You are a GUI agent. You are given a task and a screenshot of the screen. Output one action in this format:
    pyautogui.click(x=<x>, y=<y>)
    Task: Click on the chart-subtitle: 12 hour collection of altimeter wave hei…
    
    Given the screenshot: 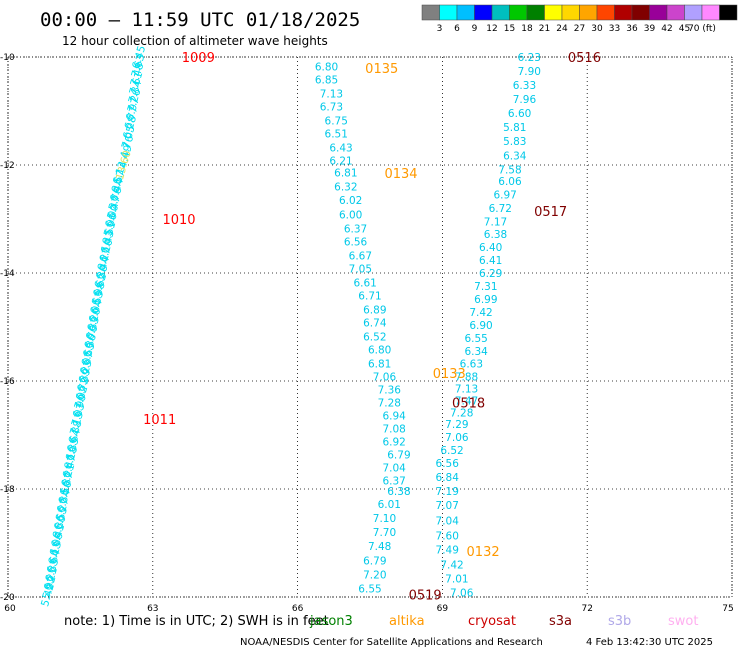 What is the action you would take?
    pyautogui.click(x=195, y=41)
    